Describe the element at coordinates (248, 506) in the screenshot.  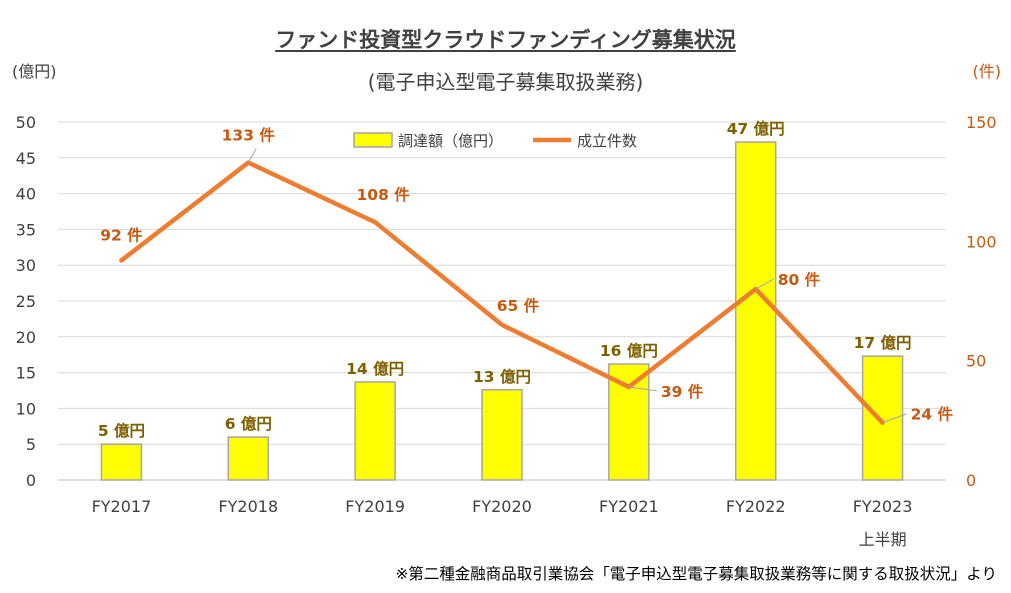
I see `x-tick-label: FY2018` at that location.